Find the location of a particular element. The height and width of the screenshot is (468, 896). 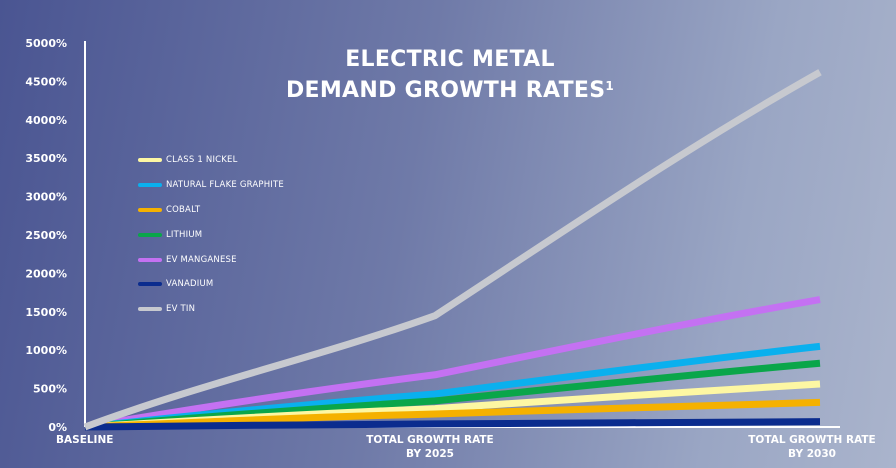

legend-item-cobalt: COBALT is located at coordinates (211, 210).